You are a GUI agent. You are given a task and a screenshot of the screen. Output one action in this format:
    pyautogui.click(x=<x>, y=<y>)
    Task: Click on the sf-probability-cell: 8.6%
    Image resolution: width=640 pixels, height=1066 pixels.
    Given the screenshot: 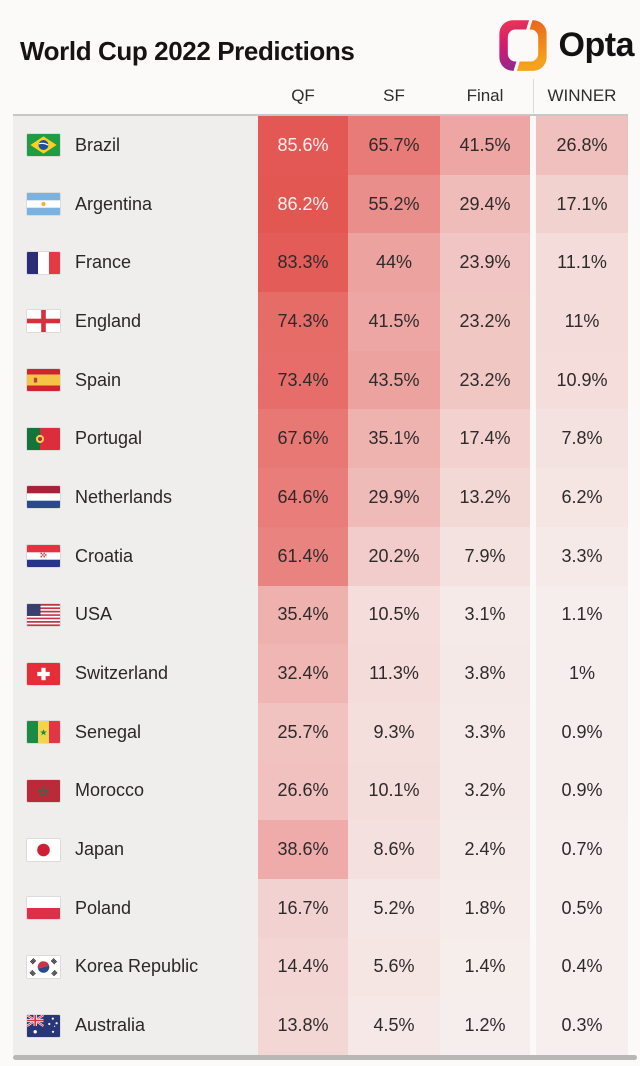 What is the action you would take?
    pyautogui.click(x=394, y=849)
    